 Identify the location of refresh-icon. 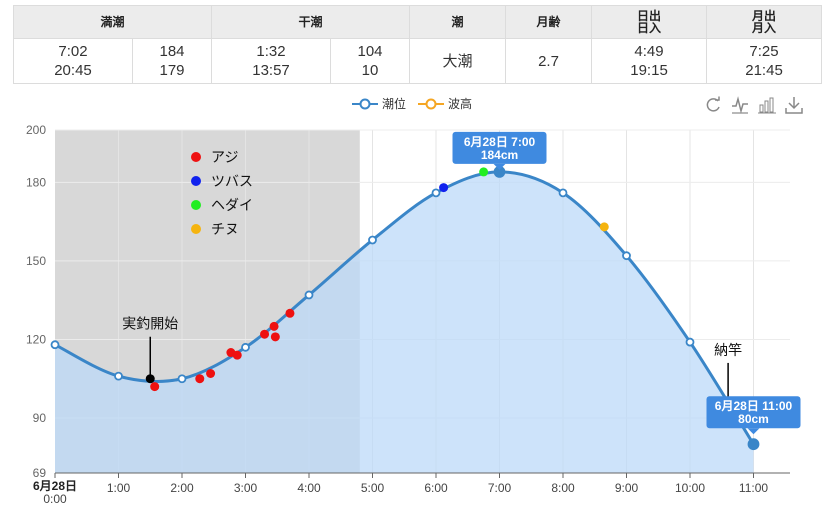
(713, 105).